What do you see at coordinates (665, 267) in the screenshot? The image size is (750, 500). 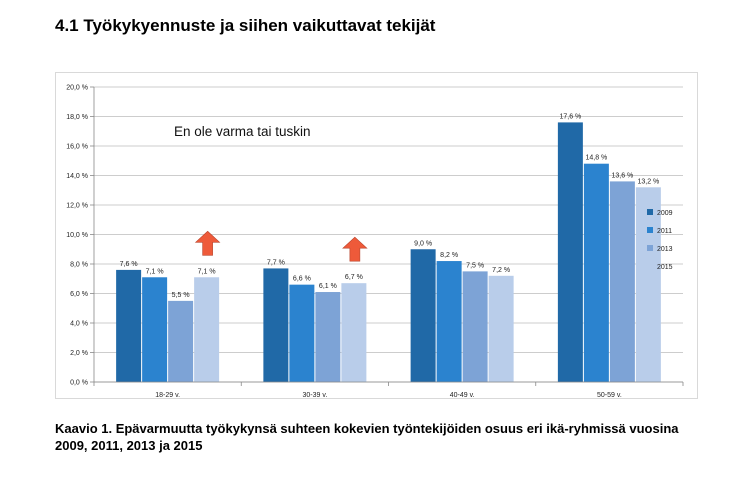 I see `legend-label-2015: 2015` at bounding box center [665, 267].